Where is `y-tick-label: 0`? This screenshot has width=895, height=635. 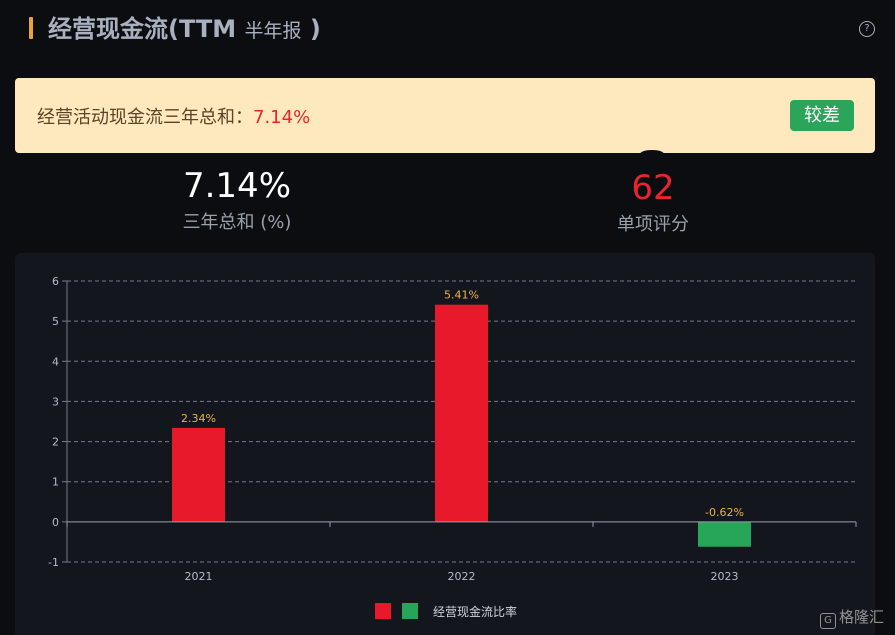
y-tick-label: 0 is located at coordinates (55, 522).